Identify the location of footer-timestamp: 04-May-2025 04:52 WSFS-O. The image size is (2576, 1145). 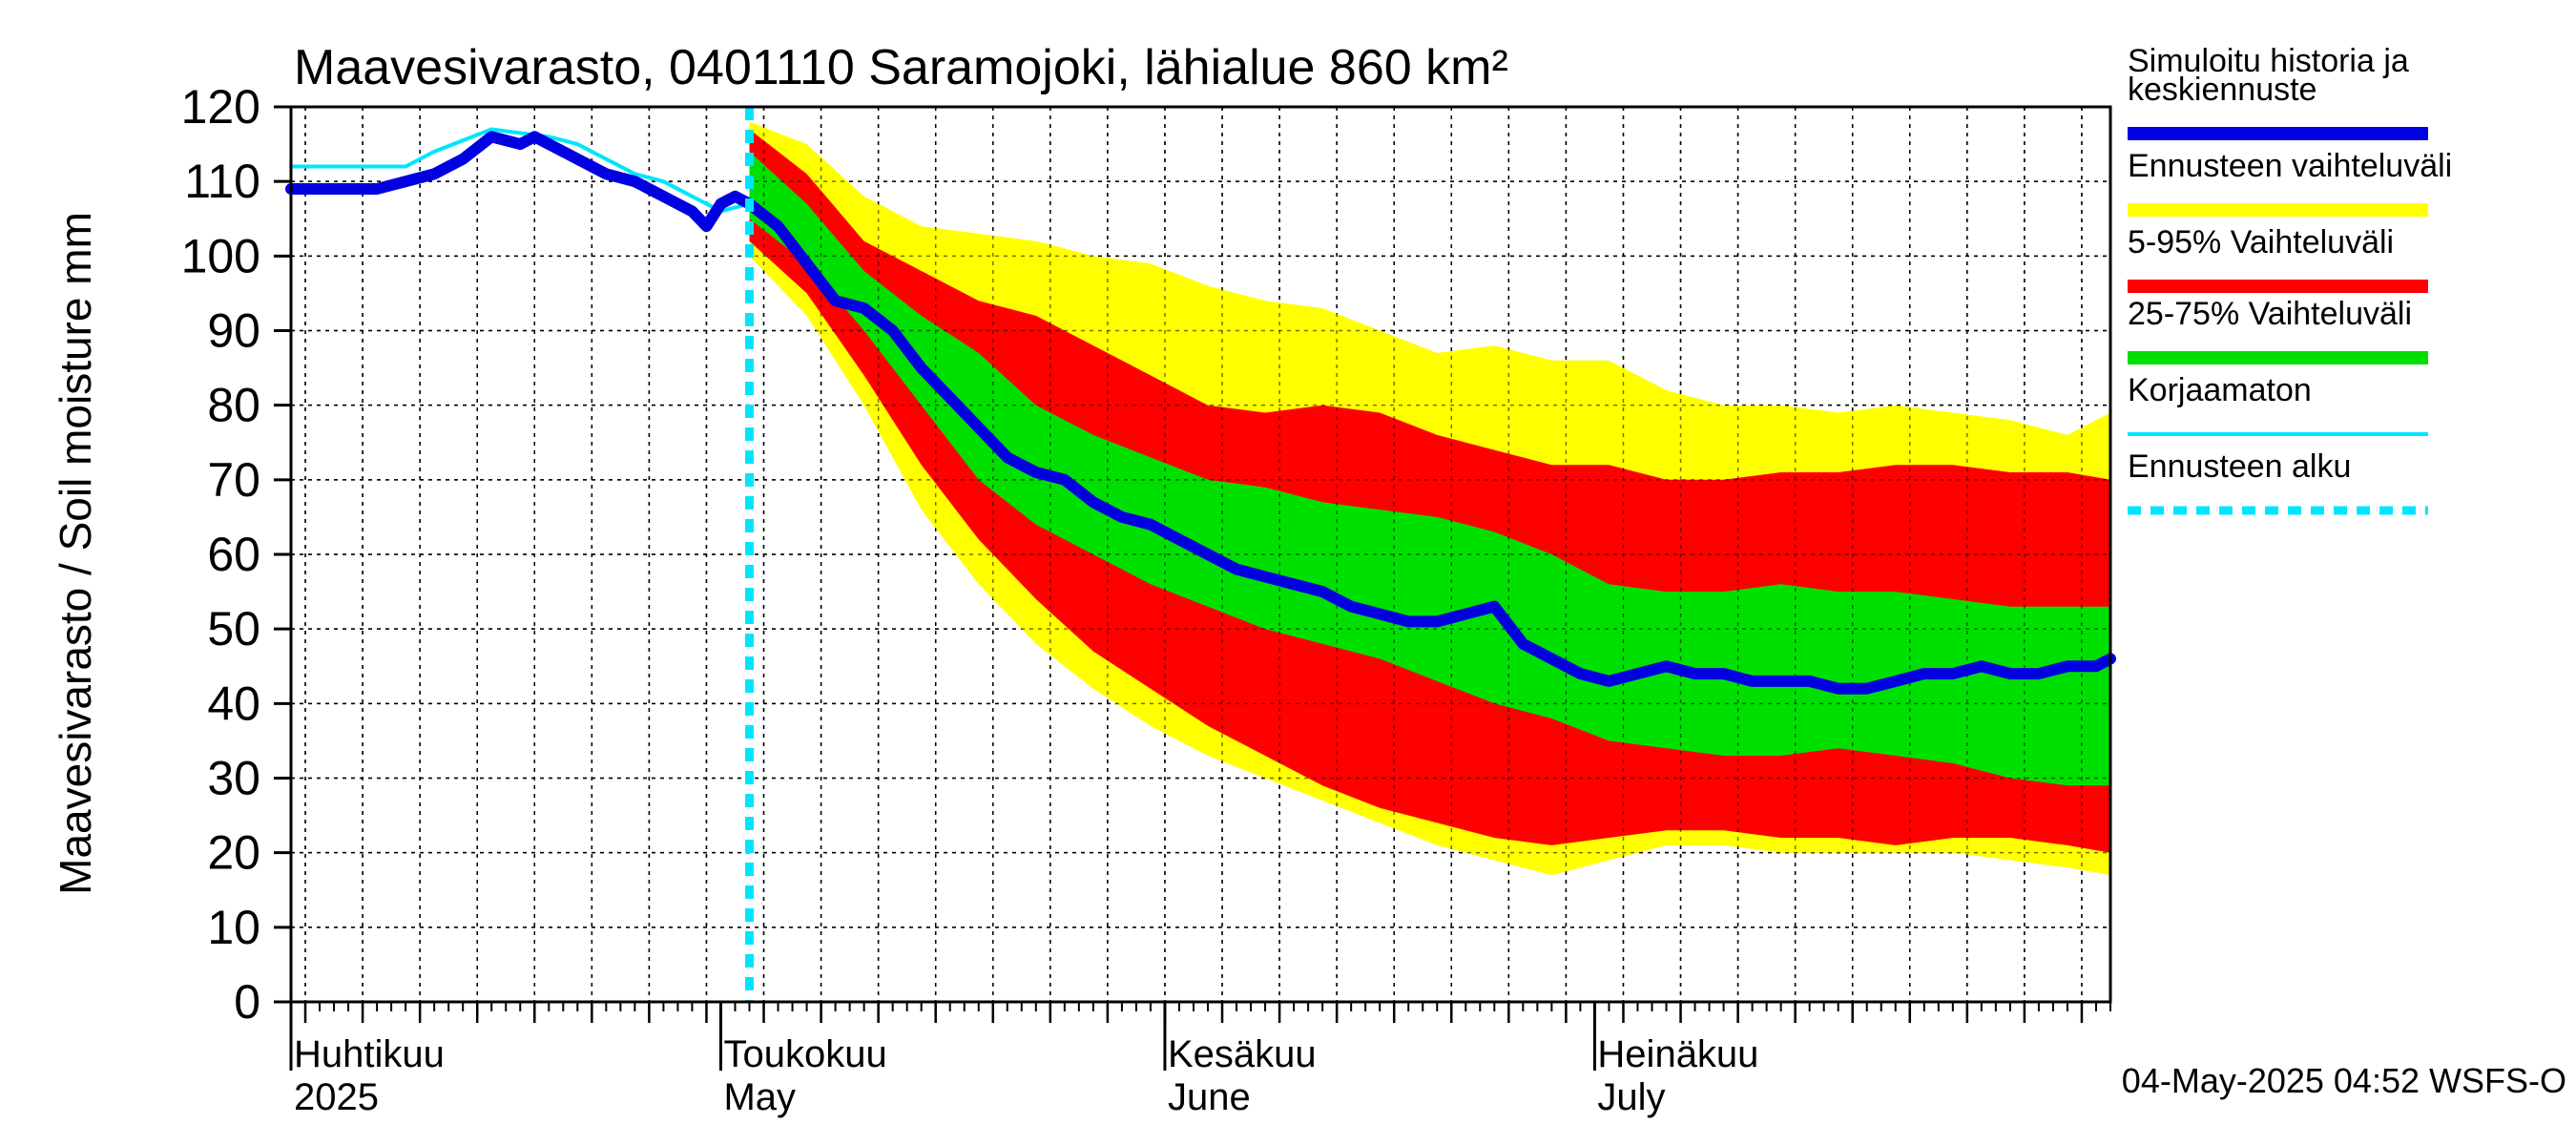
(2344, 1081).